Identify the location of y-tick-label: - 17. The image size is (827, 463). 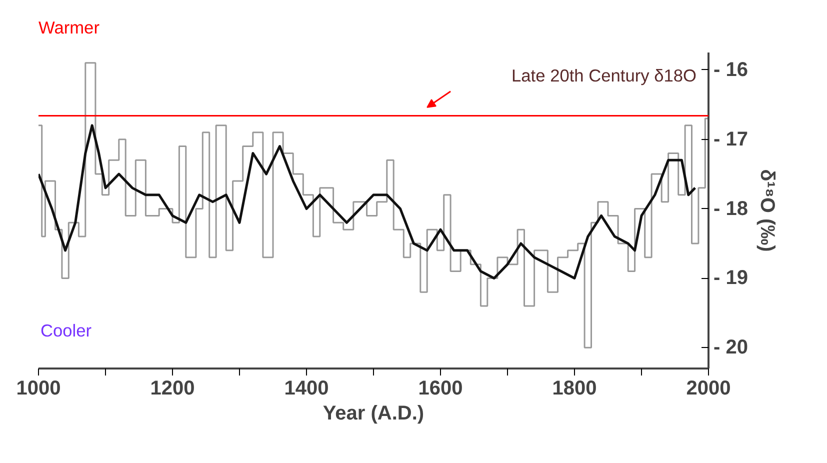
(731, 139).